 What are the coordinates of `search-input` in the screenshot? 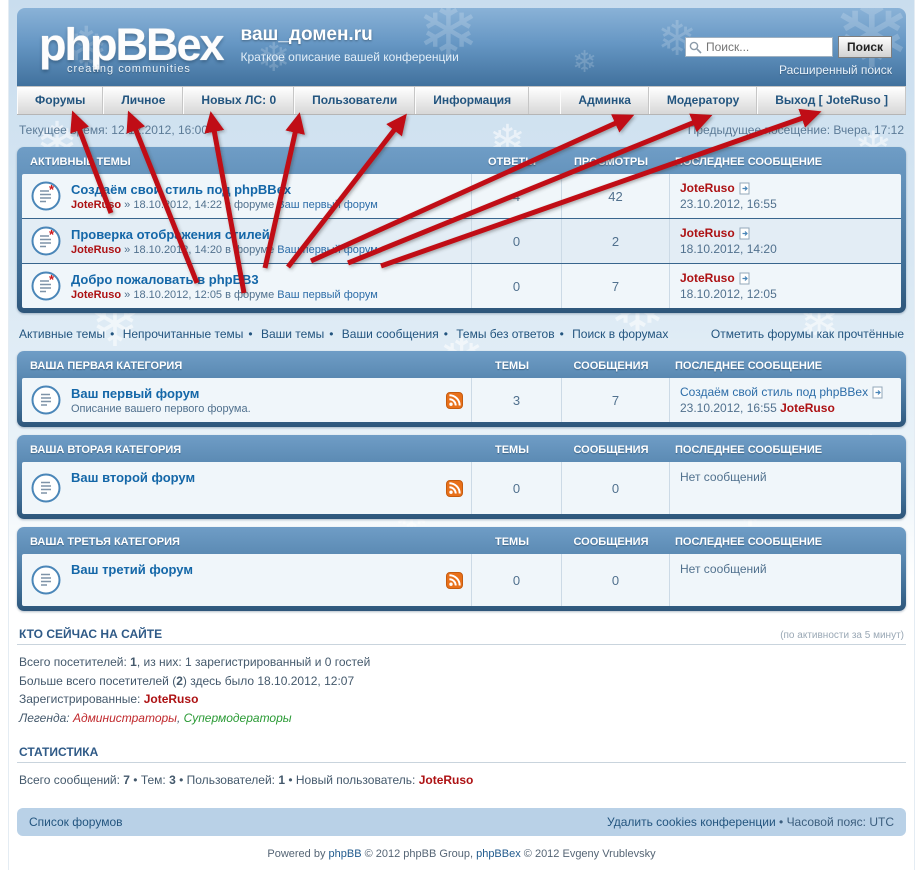 It's located at (758, 47).